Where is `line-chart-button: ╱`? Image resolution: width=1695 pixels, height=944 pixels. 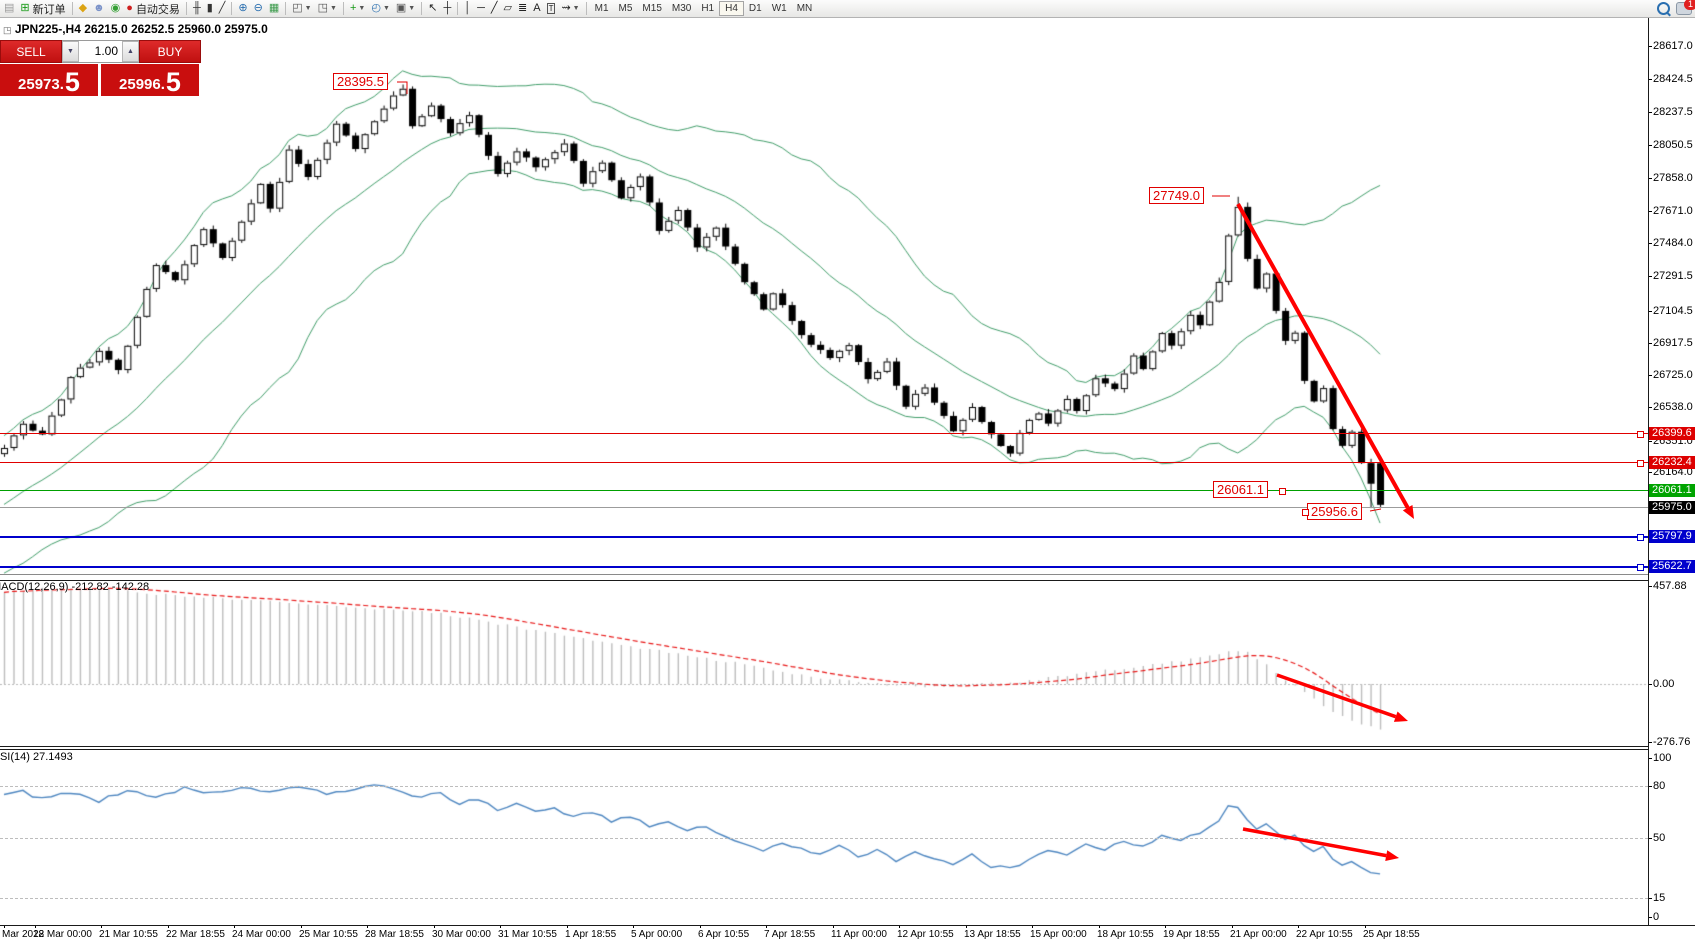
line-chart-button: ╱ is located at coordinates (222, 8).